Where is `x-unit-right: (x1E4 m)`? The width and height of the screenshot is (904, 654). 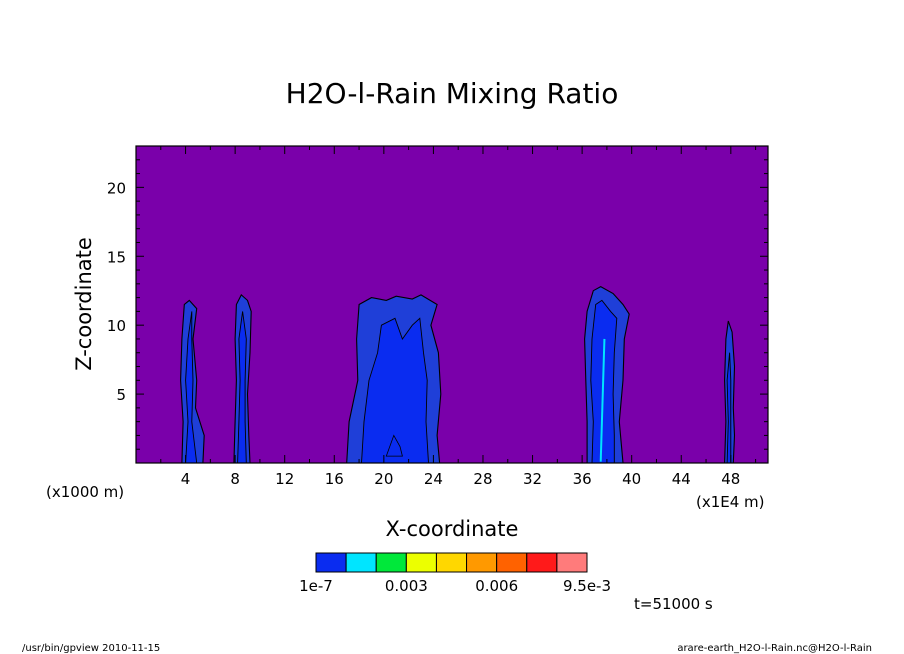 x-unit-right: (x1E4 m) is located at coordinates (730, 502).